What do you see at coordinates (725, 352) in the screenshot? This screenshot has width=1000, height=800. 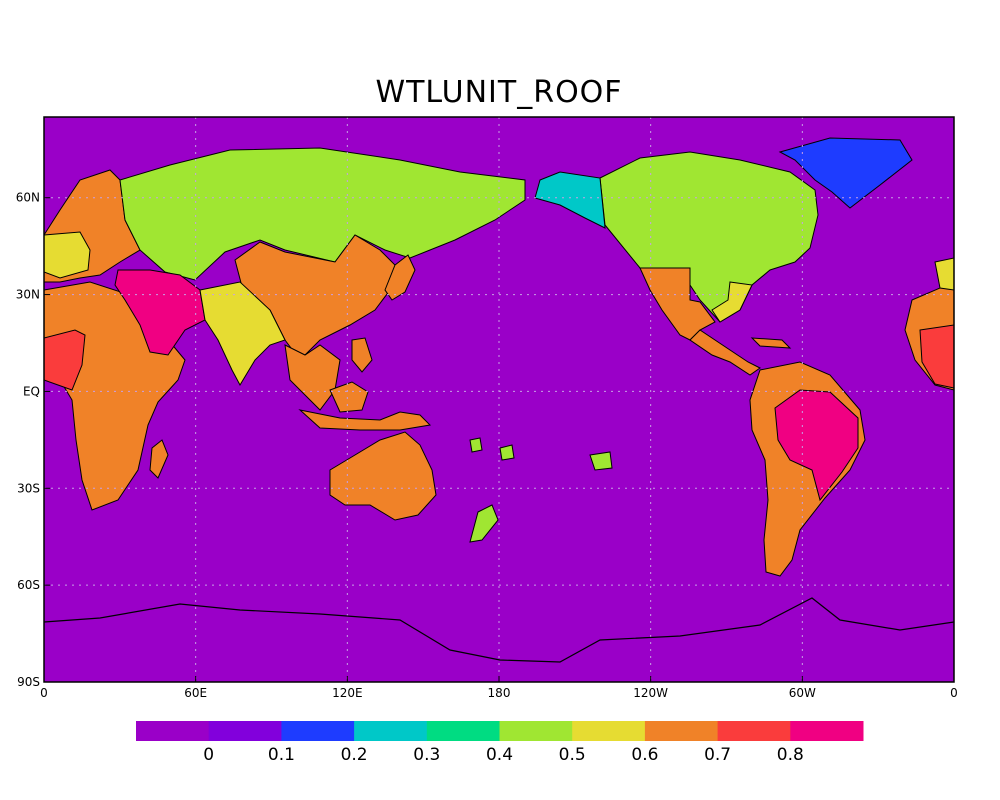 I see `region-central-america` at bounding box center [725, 352].